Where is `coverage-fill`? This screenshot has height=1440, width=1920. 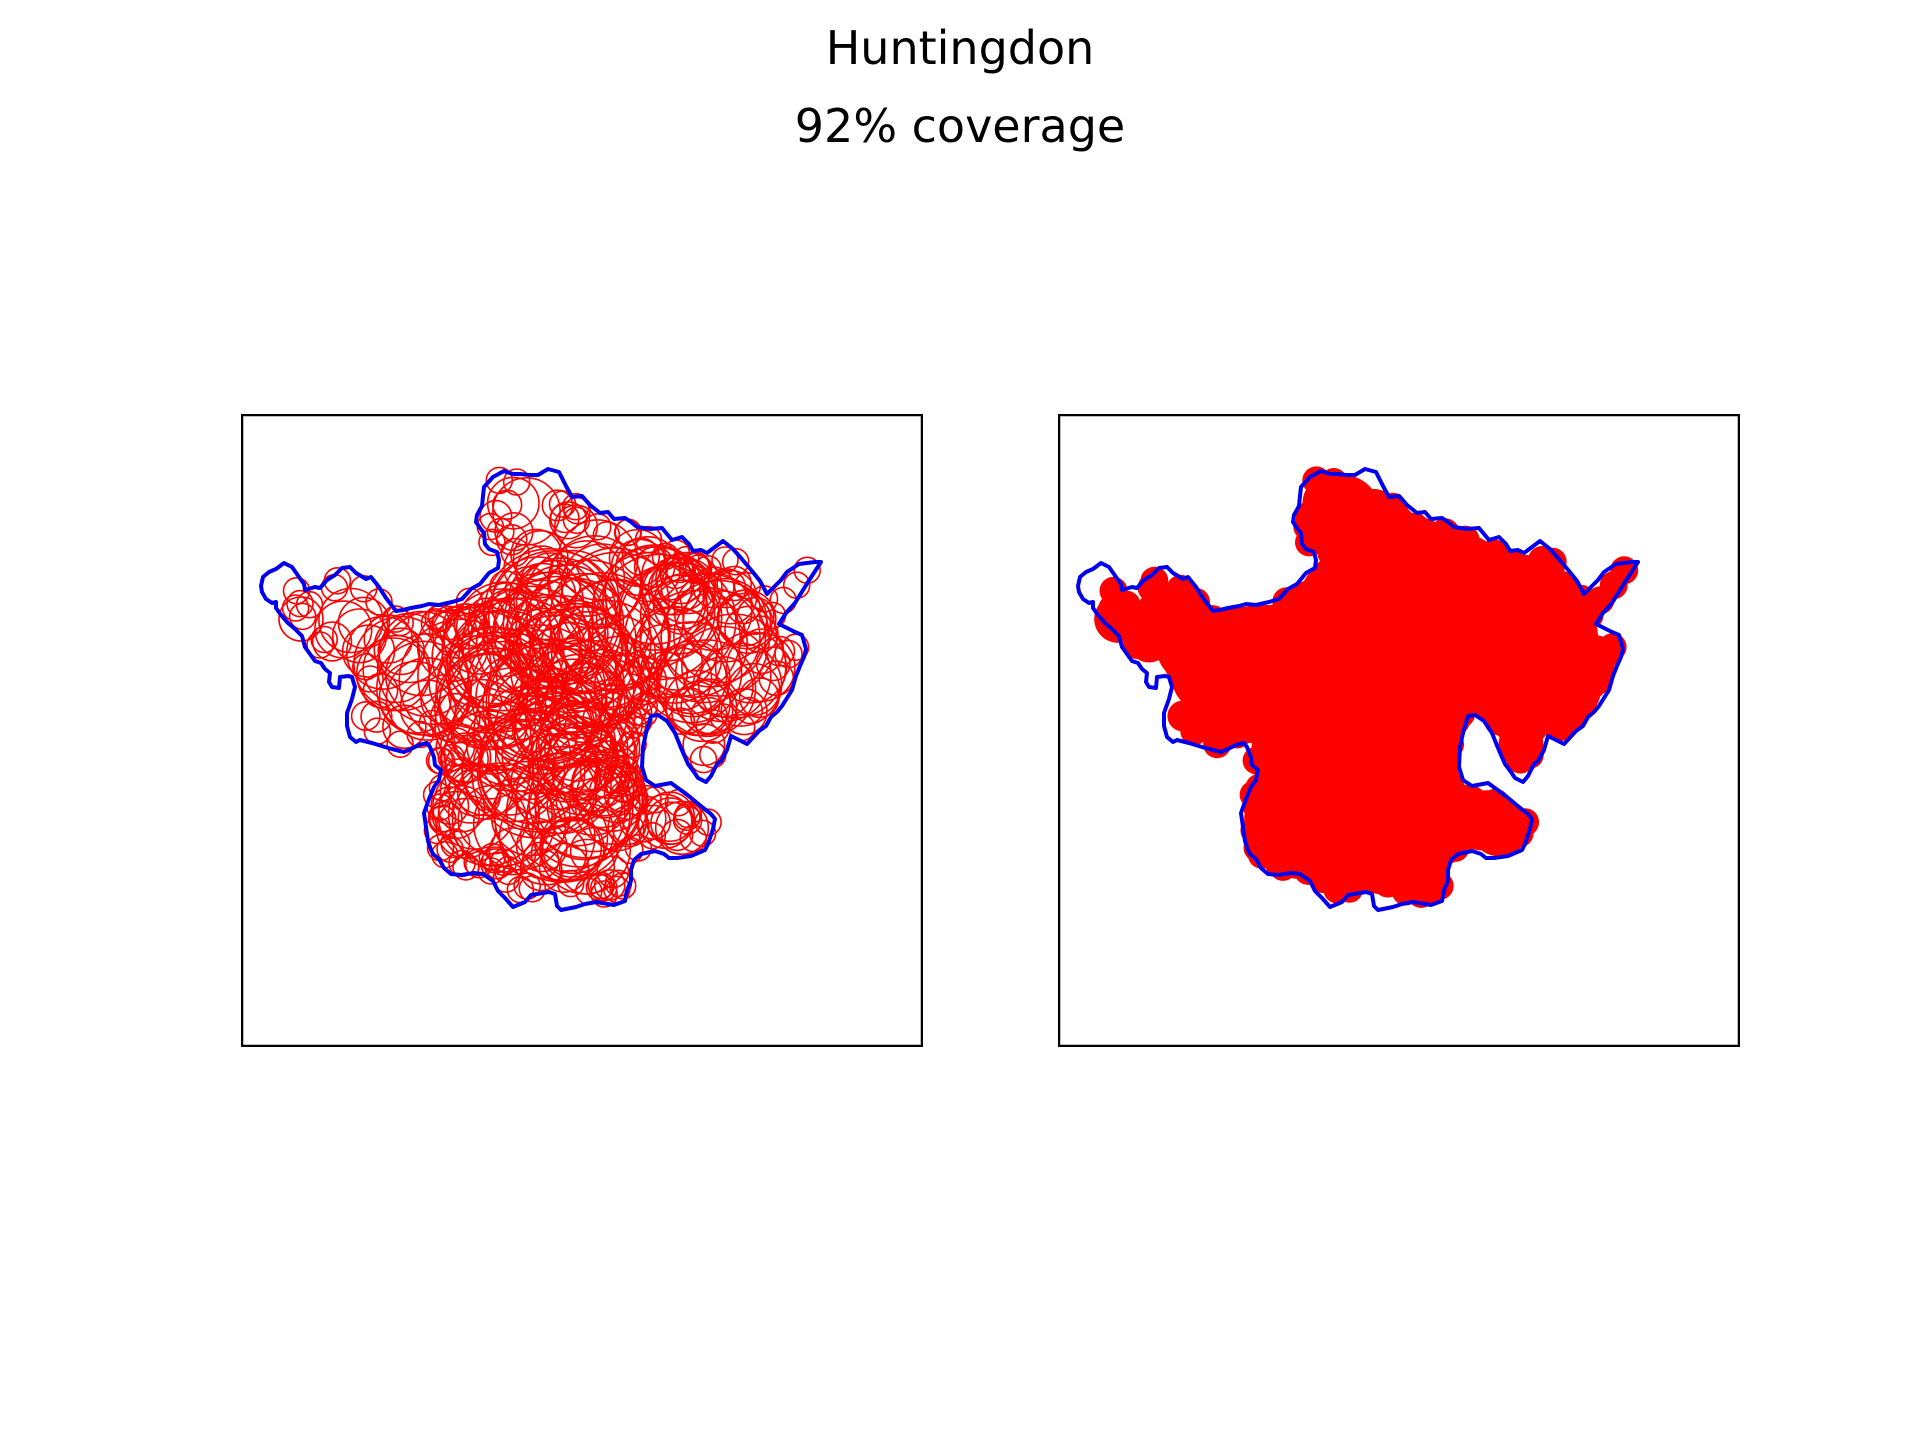 coverage-fill is located at coordinates (1366, 687).